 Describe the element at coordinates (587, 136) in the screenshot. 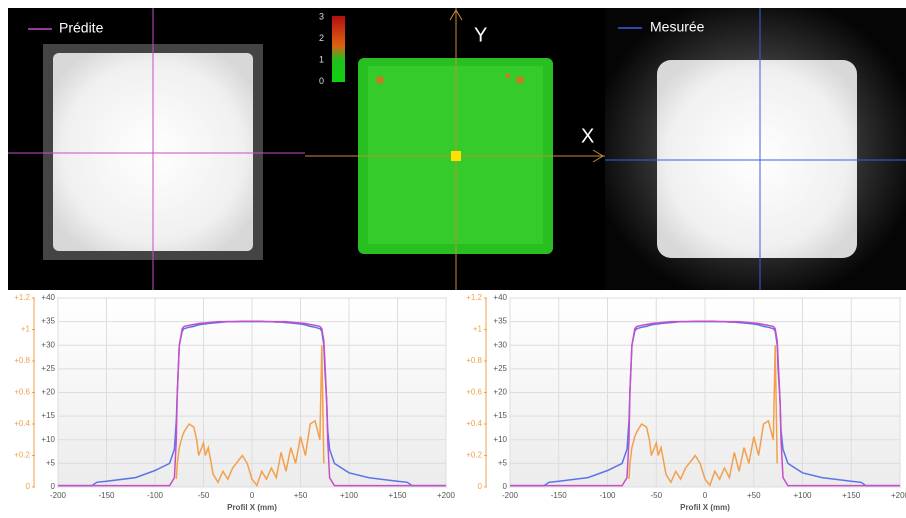

I see `axis-label: X` at that location.